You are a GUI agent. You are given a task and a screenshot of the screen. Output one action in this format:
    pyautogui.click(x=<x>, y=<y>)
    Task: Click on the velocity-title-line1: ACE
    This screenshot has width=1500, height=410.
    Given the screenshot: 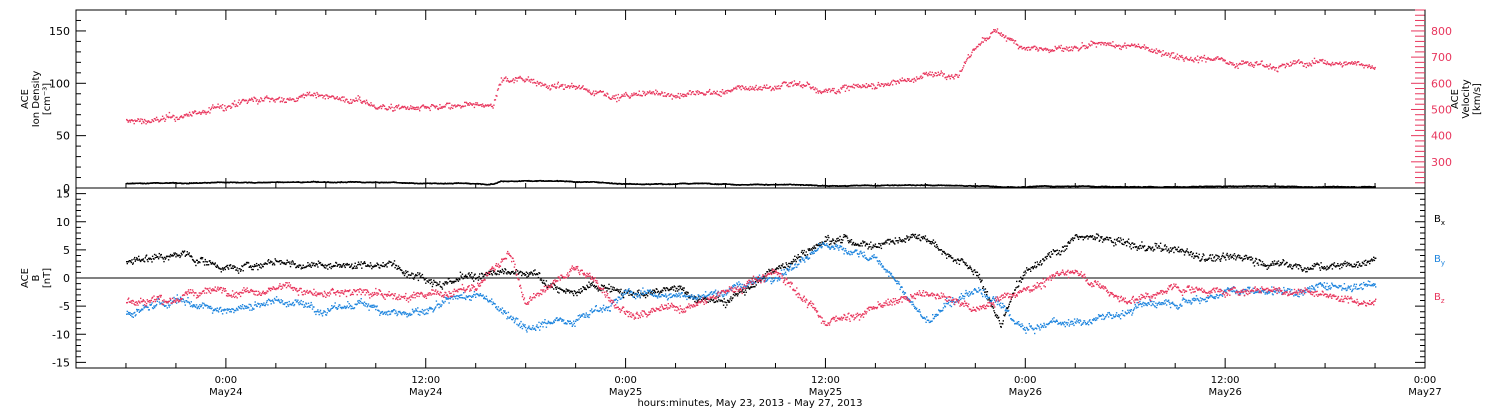 What is the action you would take?
    pyautogui.click(x=1455, y=99)
    